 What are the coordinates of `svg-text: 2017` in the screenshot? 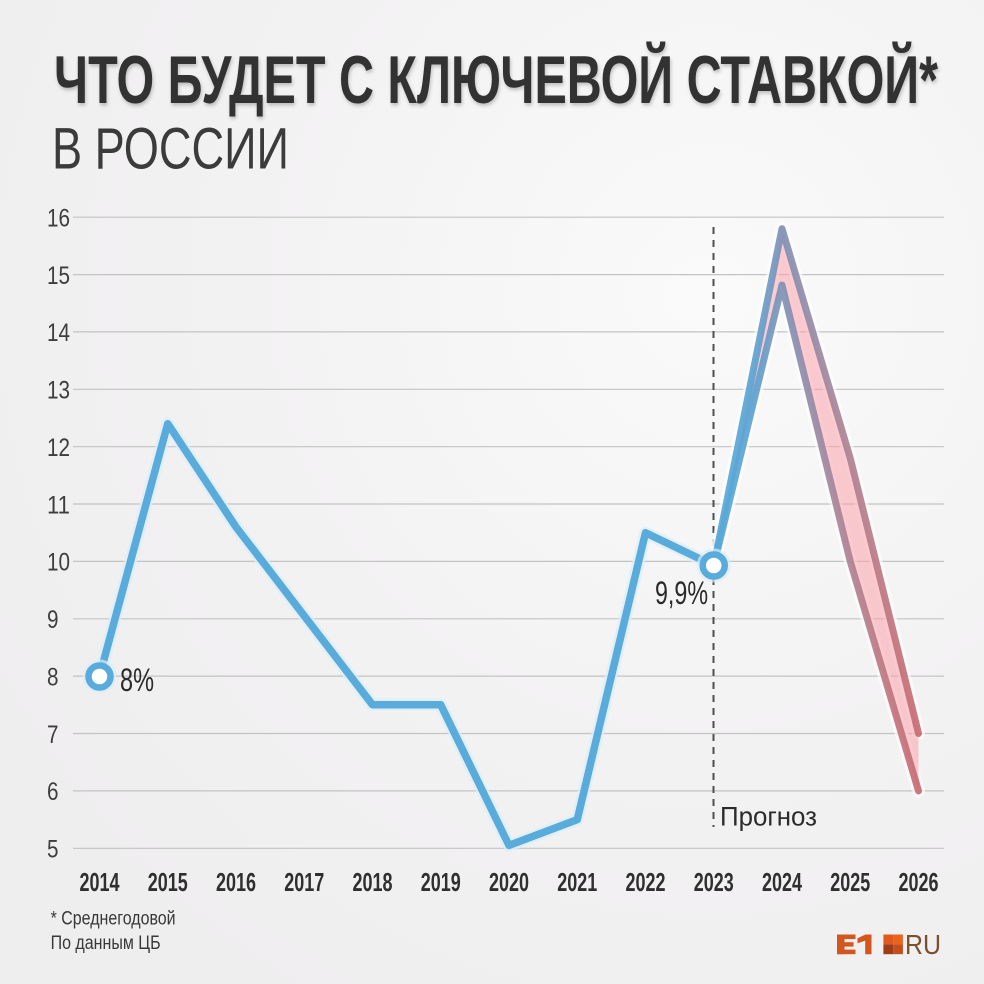 It's located at (304, 882).